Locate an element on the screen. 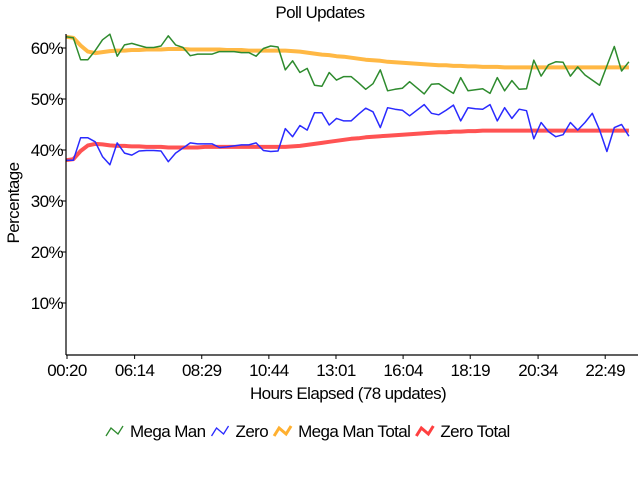 Image resolution: width=640 pixels, height=480 pixels. y-tick-label: 40% is located at coordinates (47, 150).